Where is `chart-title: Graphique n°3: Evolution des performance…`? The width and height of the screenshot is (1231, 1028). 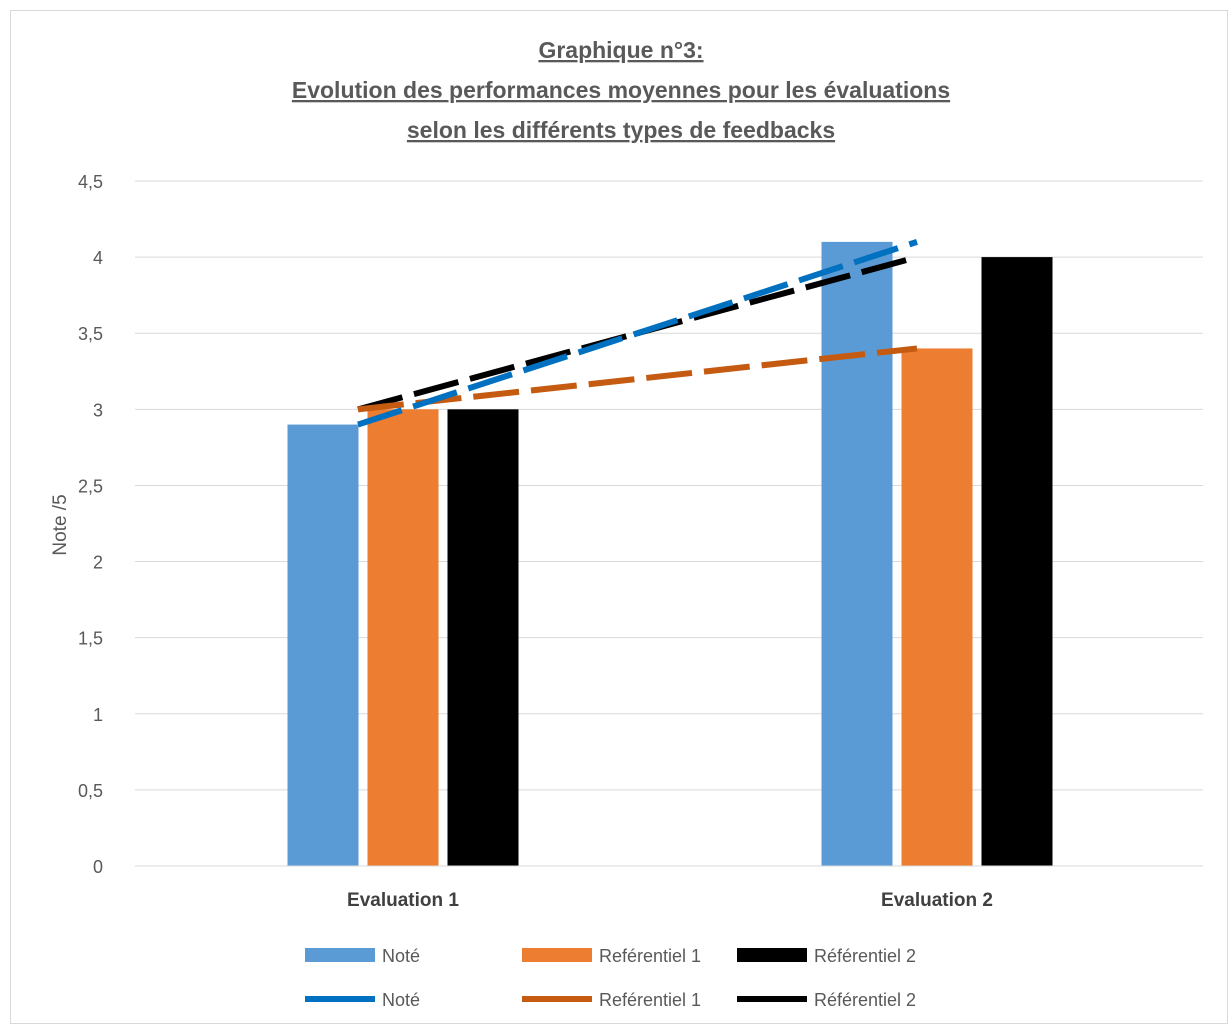 chart-title: Graphique n°3: Evolution des performance… is located at coordinates (621, 90).